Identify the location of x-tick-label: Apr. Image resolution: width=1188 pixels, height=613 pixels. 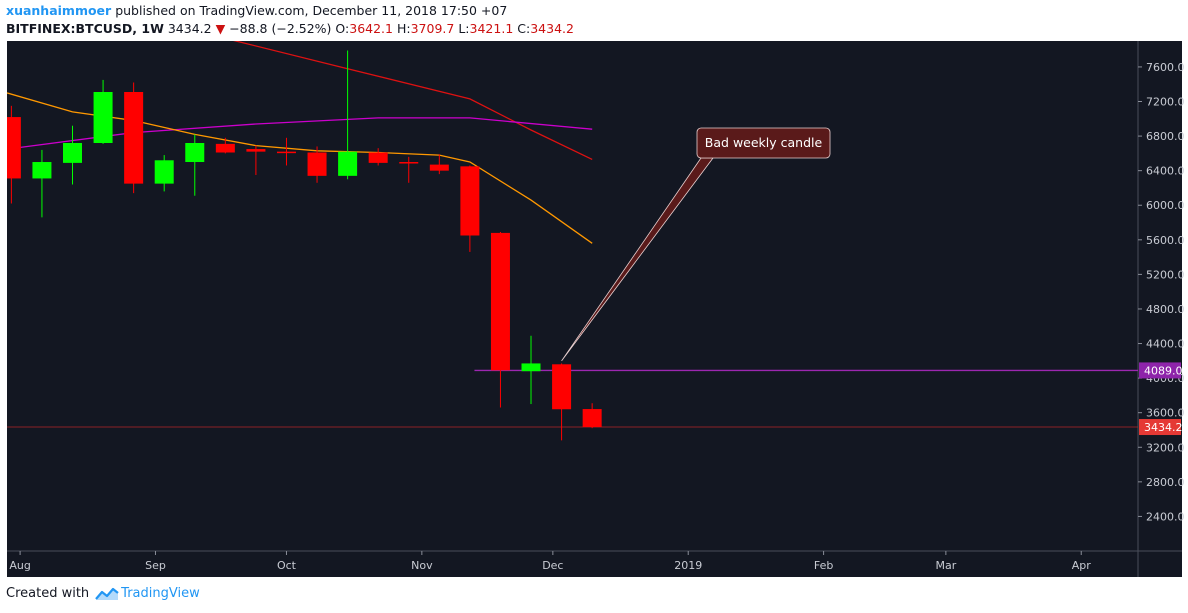
(1082, 565).